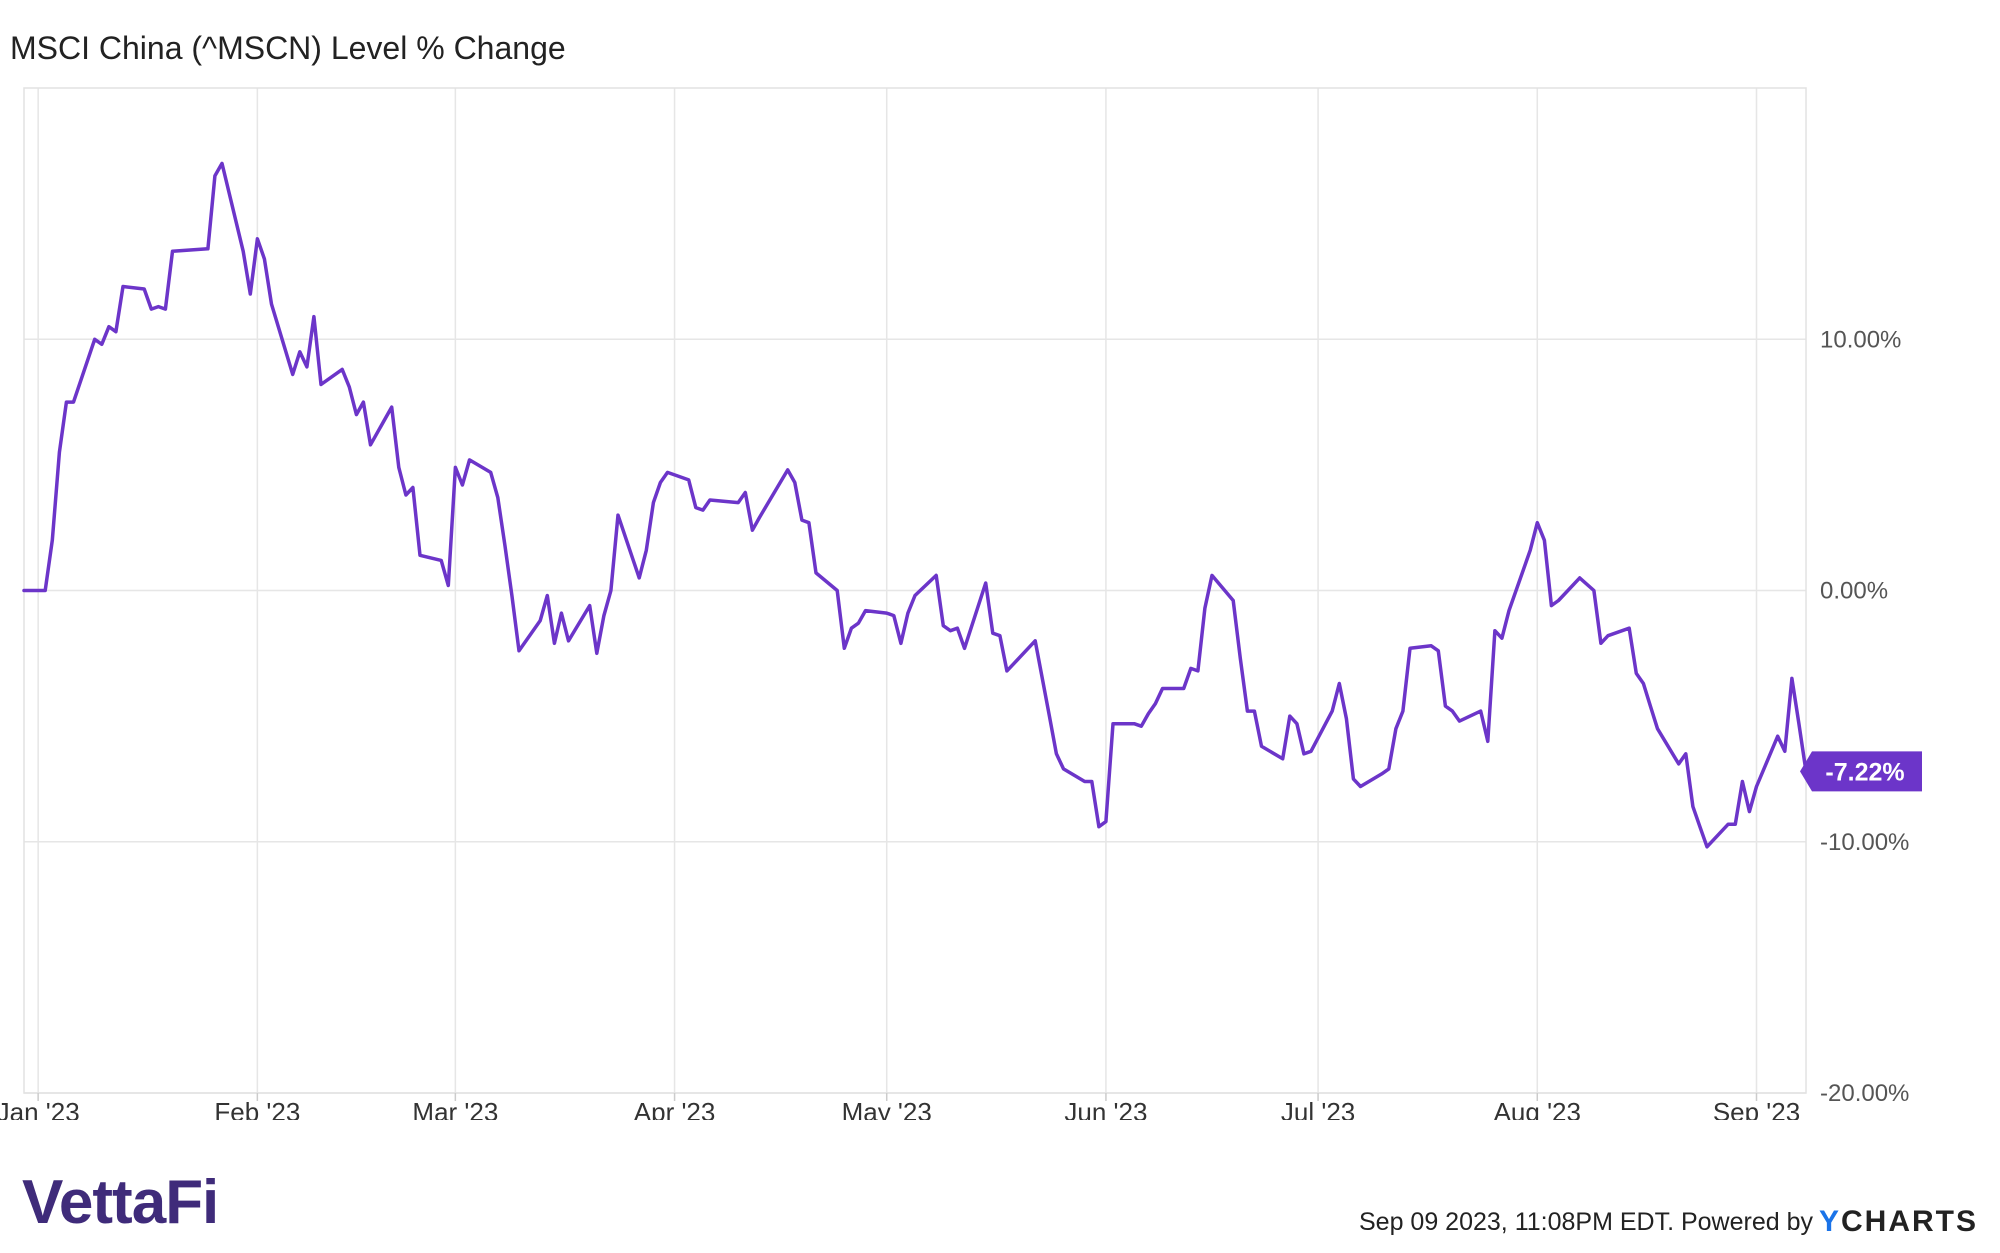 This screenshot has height=1253, width=2000. Describe the element at coordinates (1537, 1108) in the screenshot. I see `x-tick-label: Aug '23` at that location.